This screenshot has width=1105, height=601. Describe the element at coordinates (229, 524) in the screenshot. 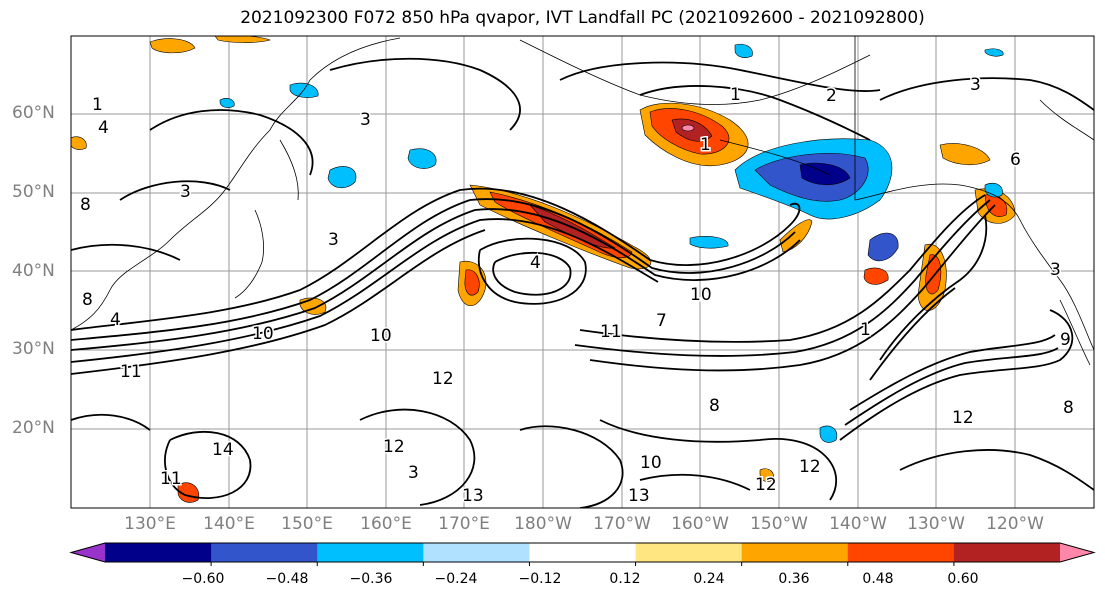

I see `lon-label-140e: 140°E` at that location.